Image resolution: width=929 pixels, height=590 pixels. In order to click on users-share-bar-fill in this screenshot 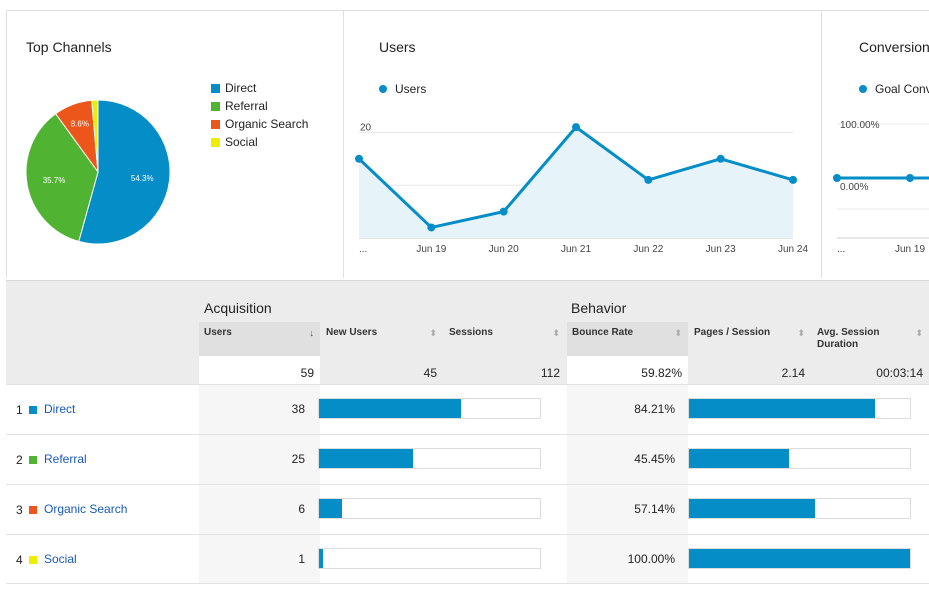, I will do `click(321, 558)`.